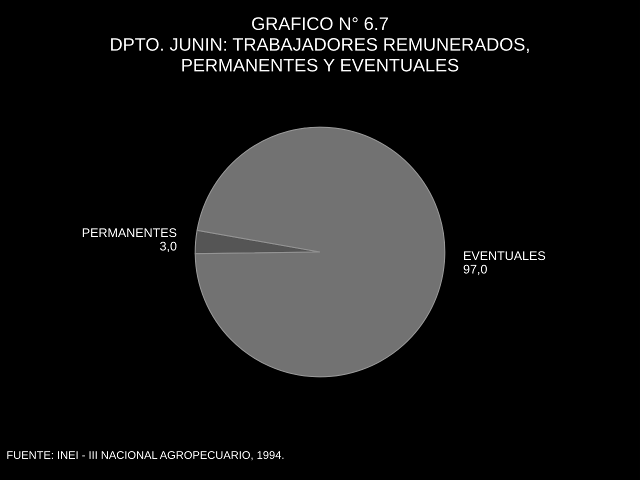  I want to click on data-label: 97,0, so click(475, 270).